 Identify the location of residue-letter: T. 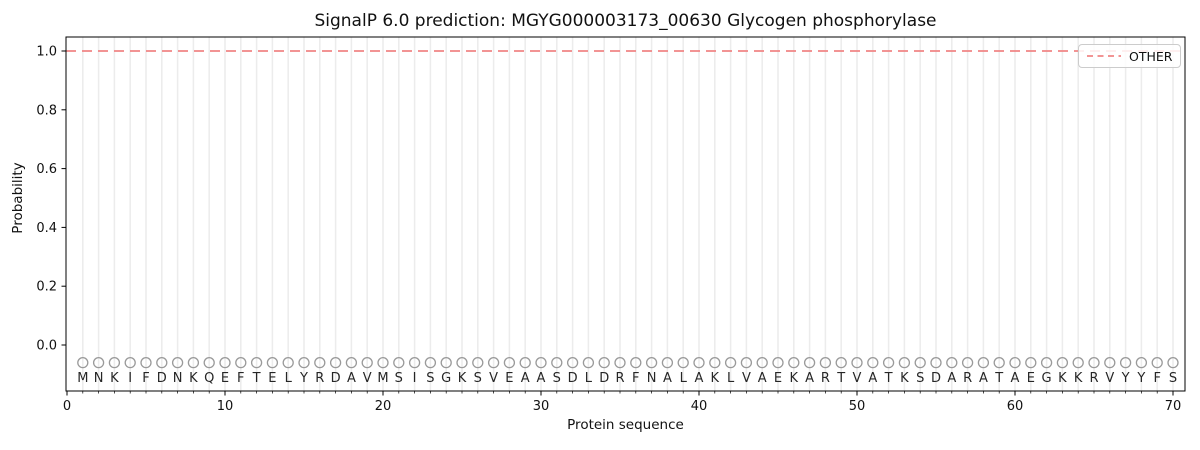
(256, 378).